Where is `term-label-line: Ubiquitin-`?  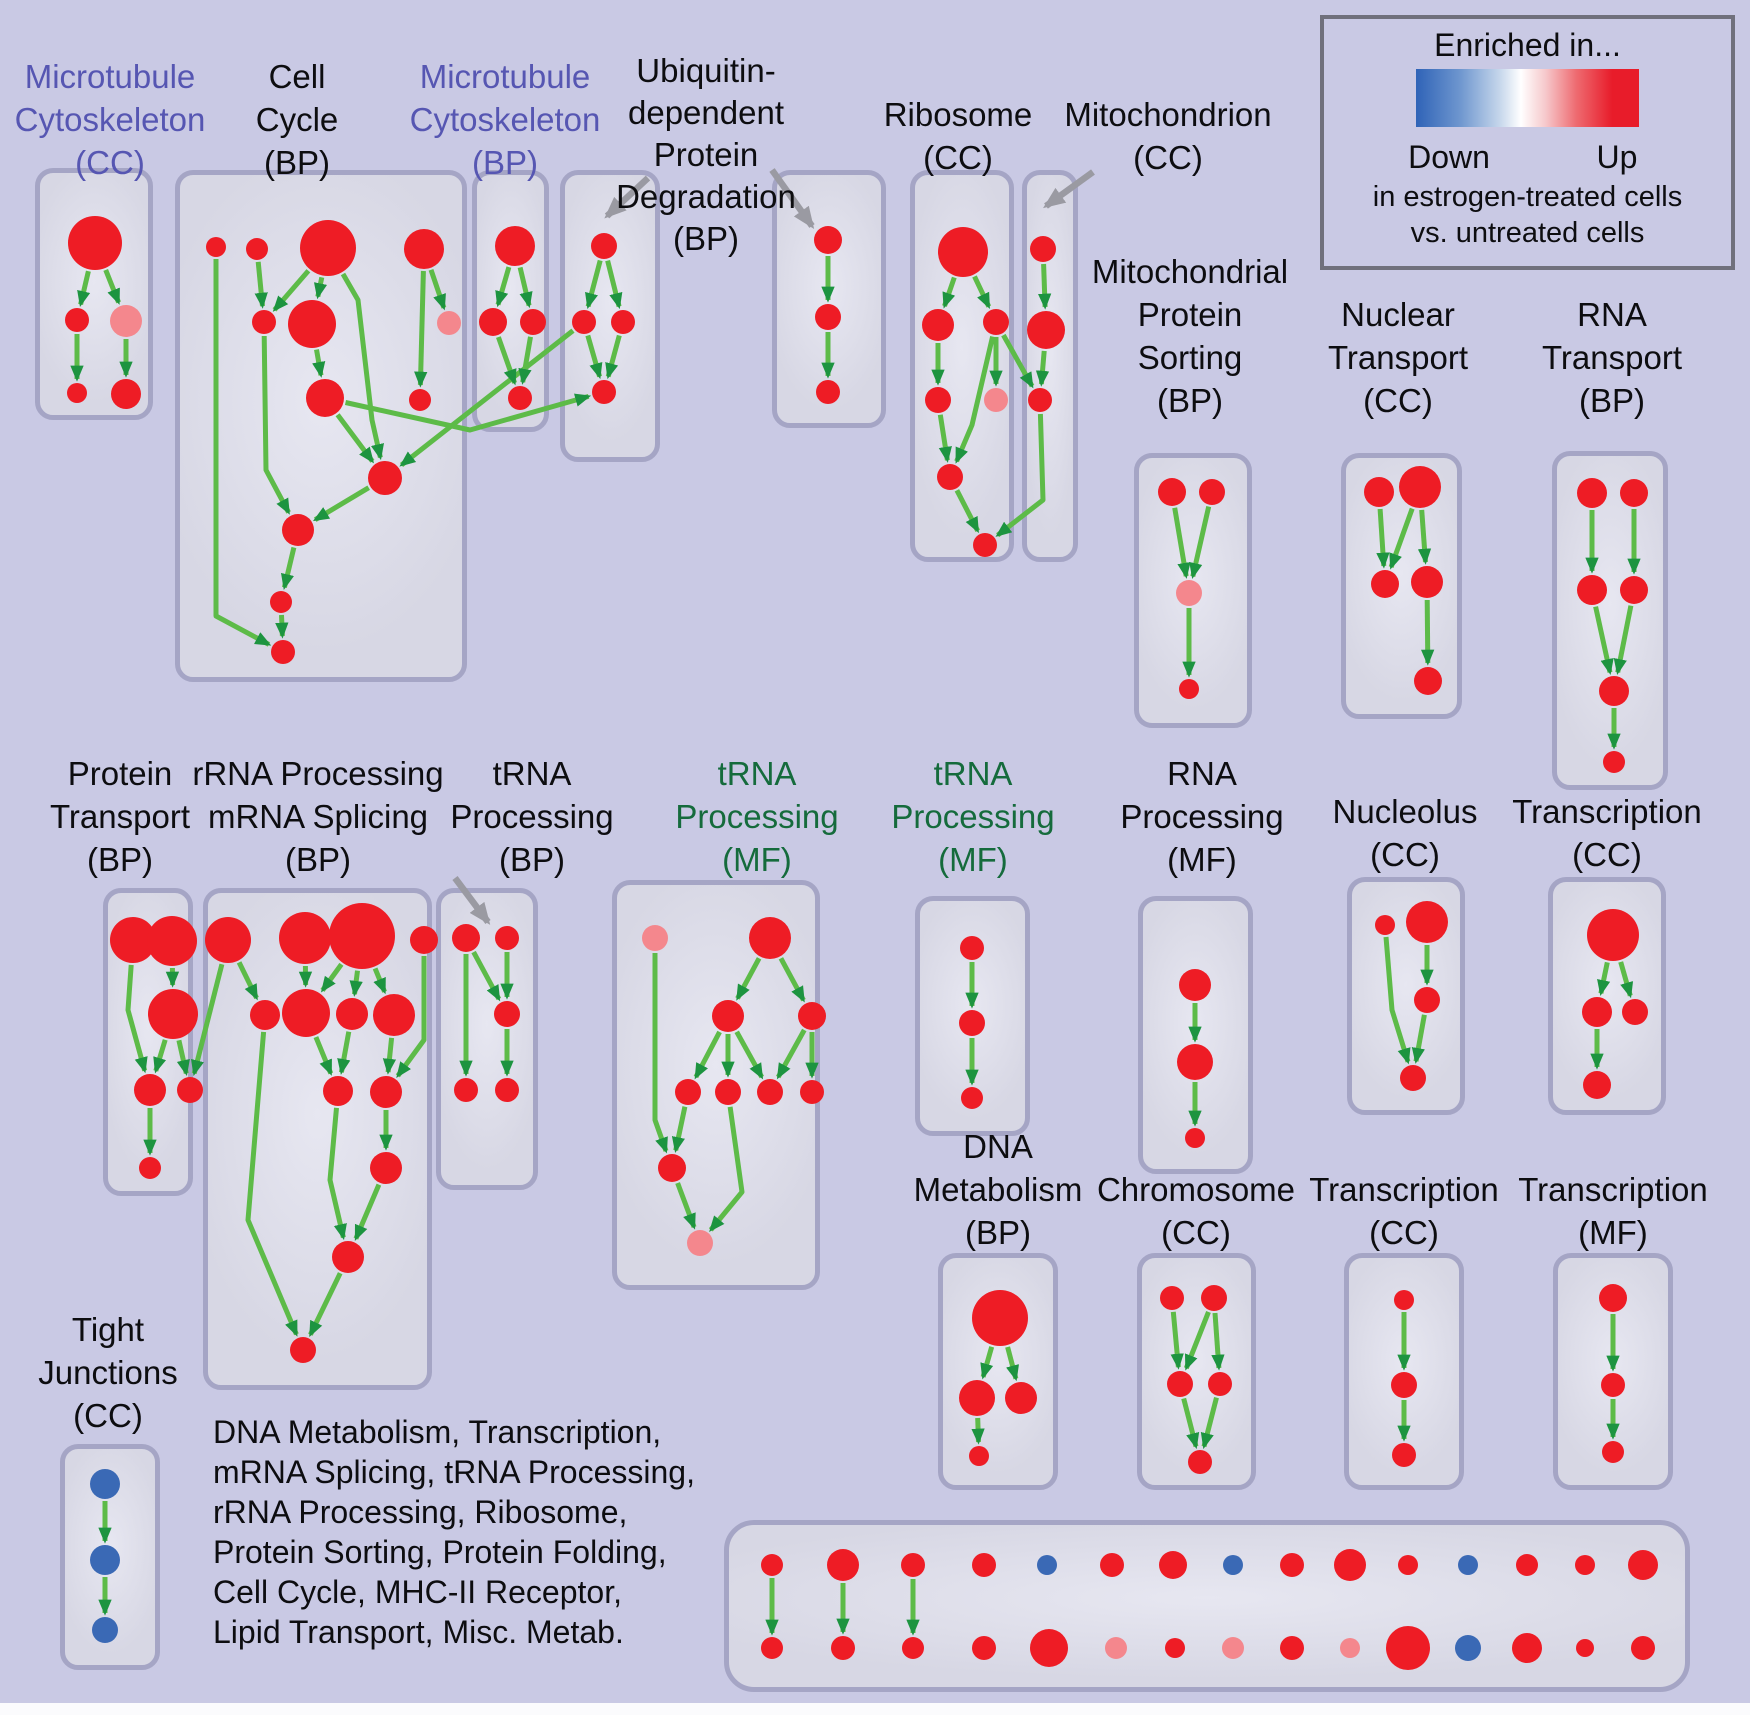
term-label-line: Ubiquitin- is located at coordinates (706, 70).